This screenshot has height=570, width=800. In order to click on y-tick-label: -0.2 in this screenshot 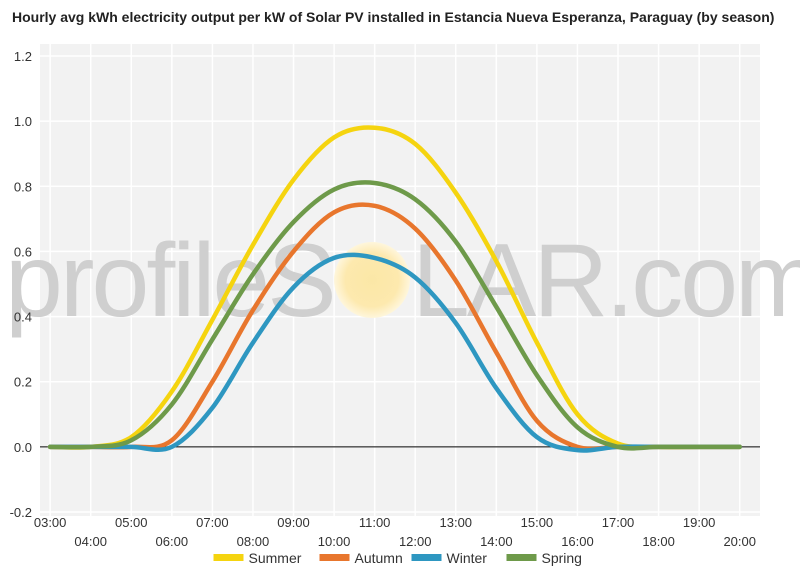, I will do `click(21, 512)`.